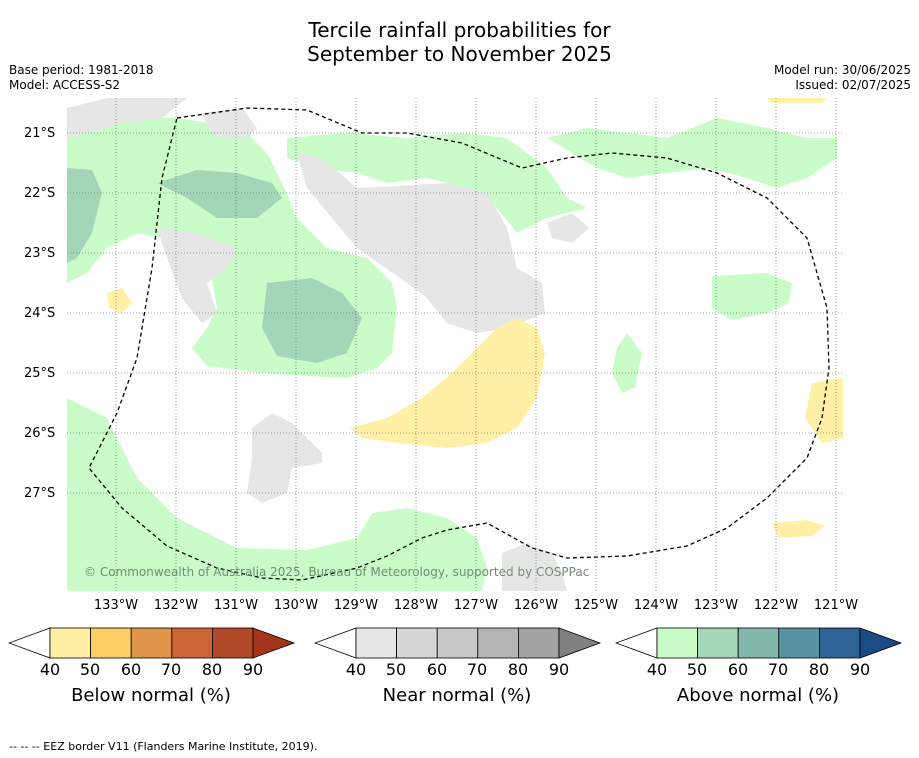 This screenshot has width=919, height=758. I want to click on above-normal-region-east, so click(752, 296).